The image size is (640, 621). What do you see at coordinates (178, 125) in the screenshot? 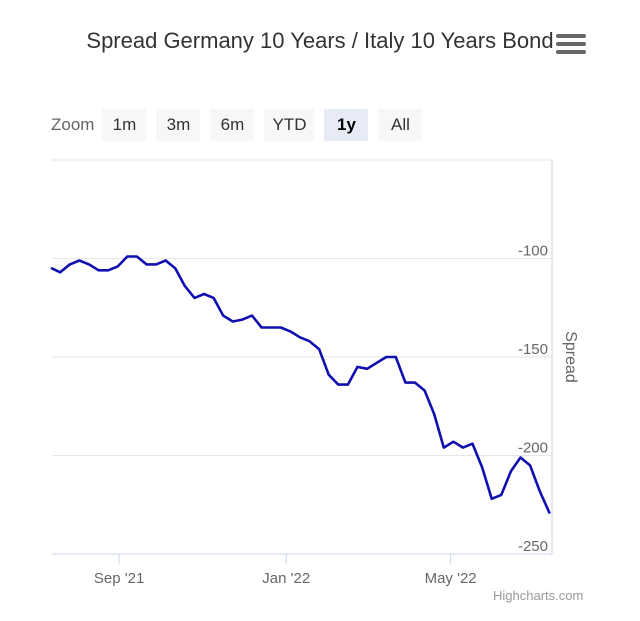
I see `zoom-button-3m: 3m` at bounding box center [178, 125].